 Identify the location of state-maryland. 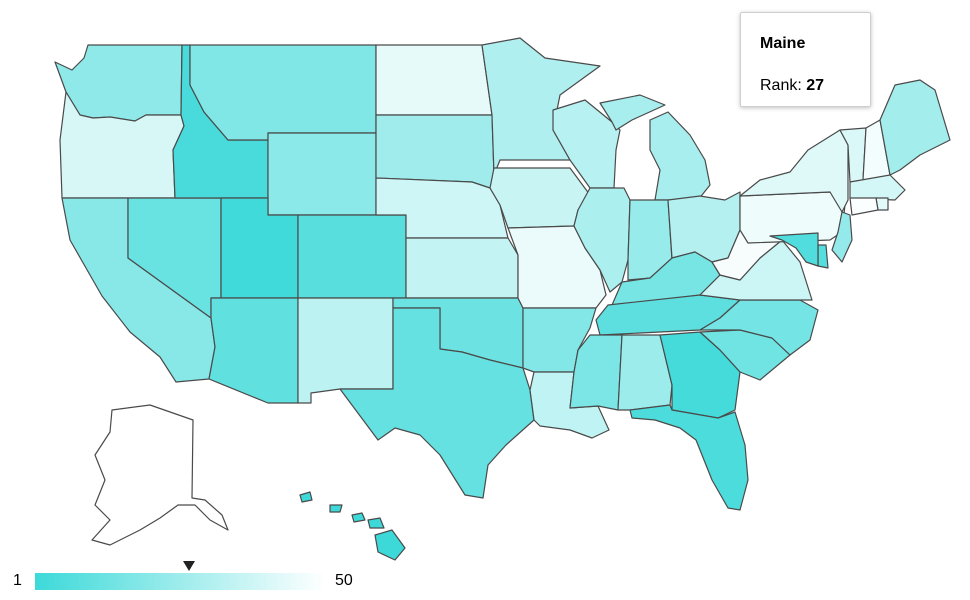
(794, 249).